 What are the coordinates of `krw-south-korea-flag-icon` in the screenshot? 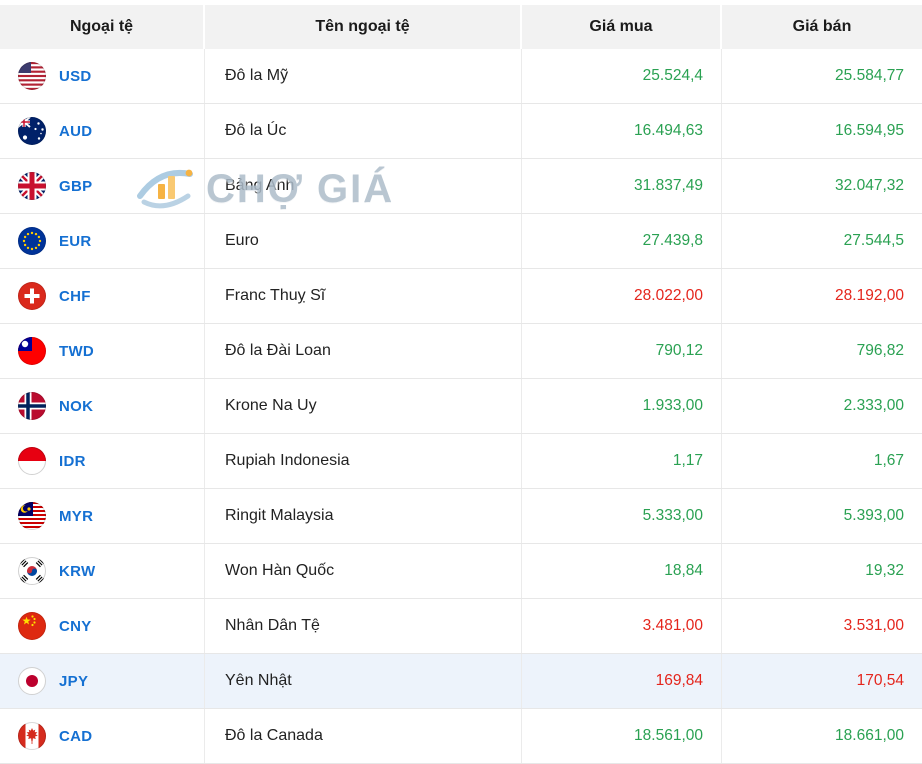 It's located at (32, 571).